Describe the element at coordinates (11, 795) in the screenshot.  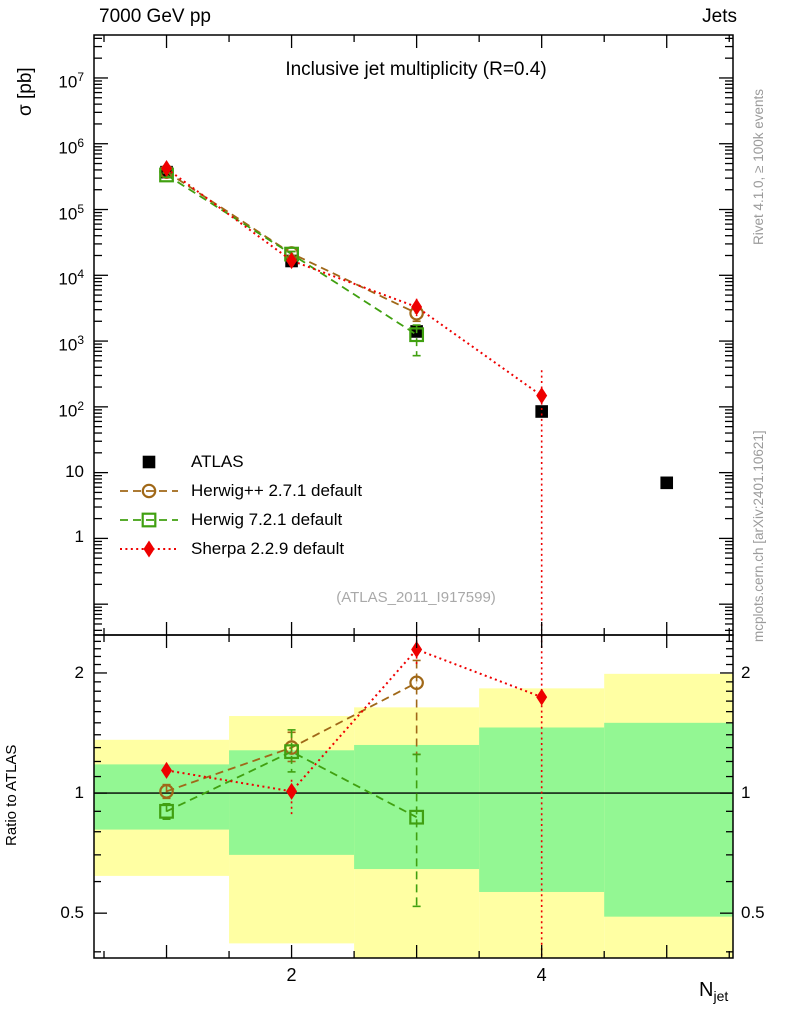
I see `ratio-y-axis-label: Ratio to ATLAS` at that location.